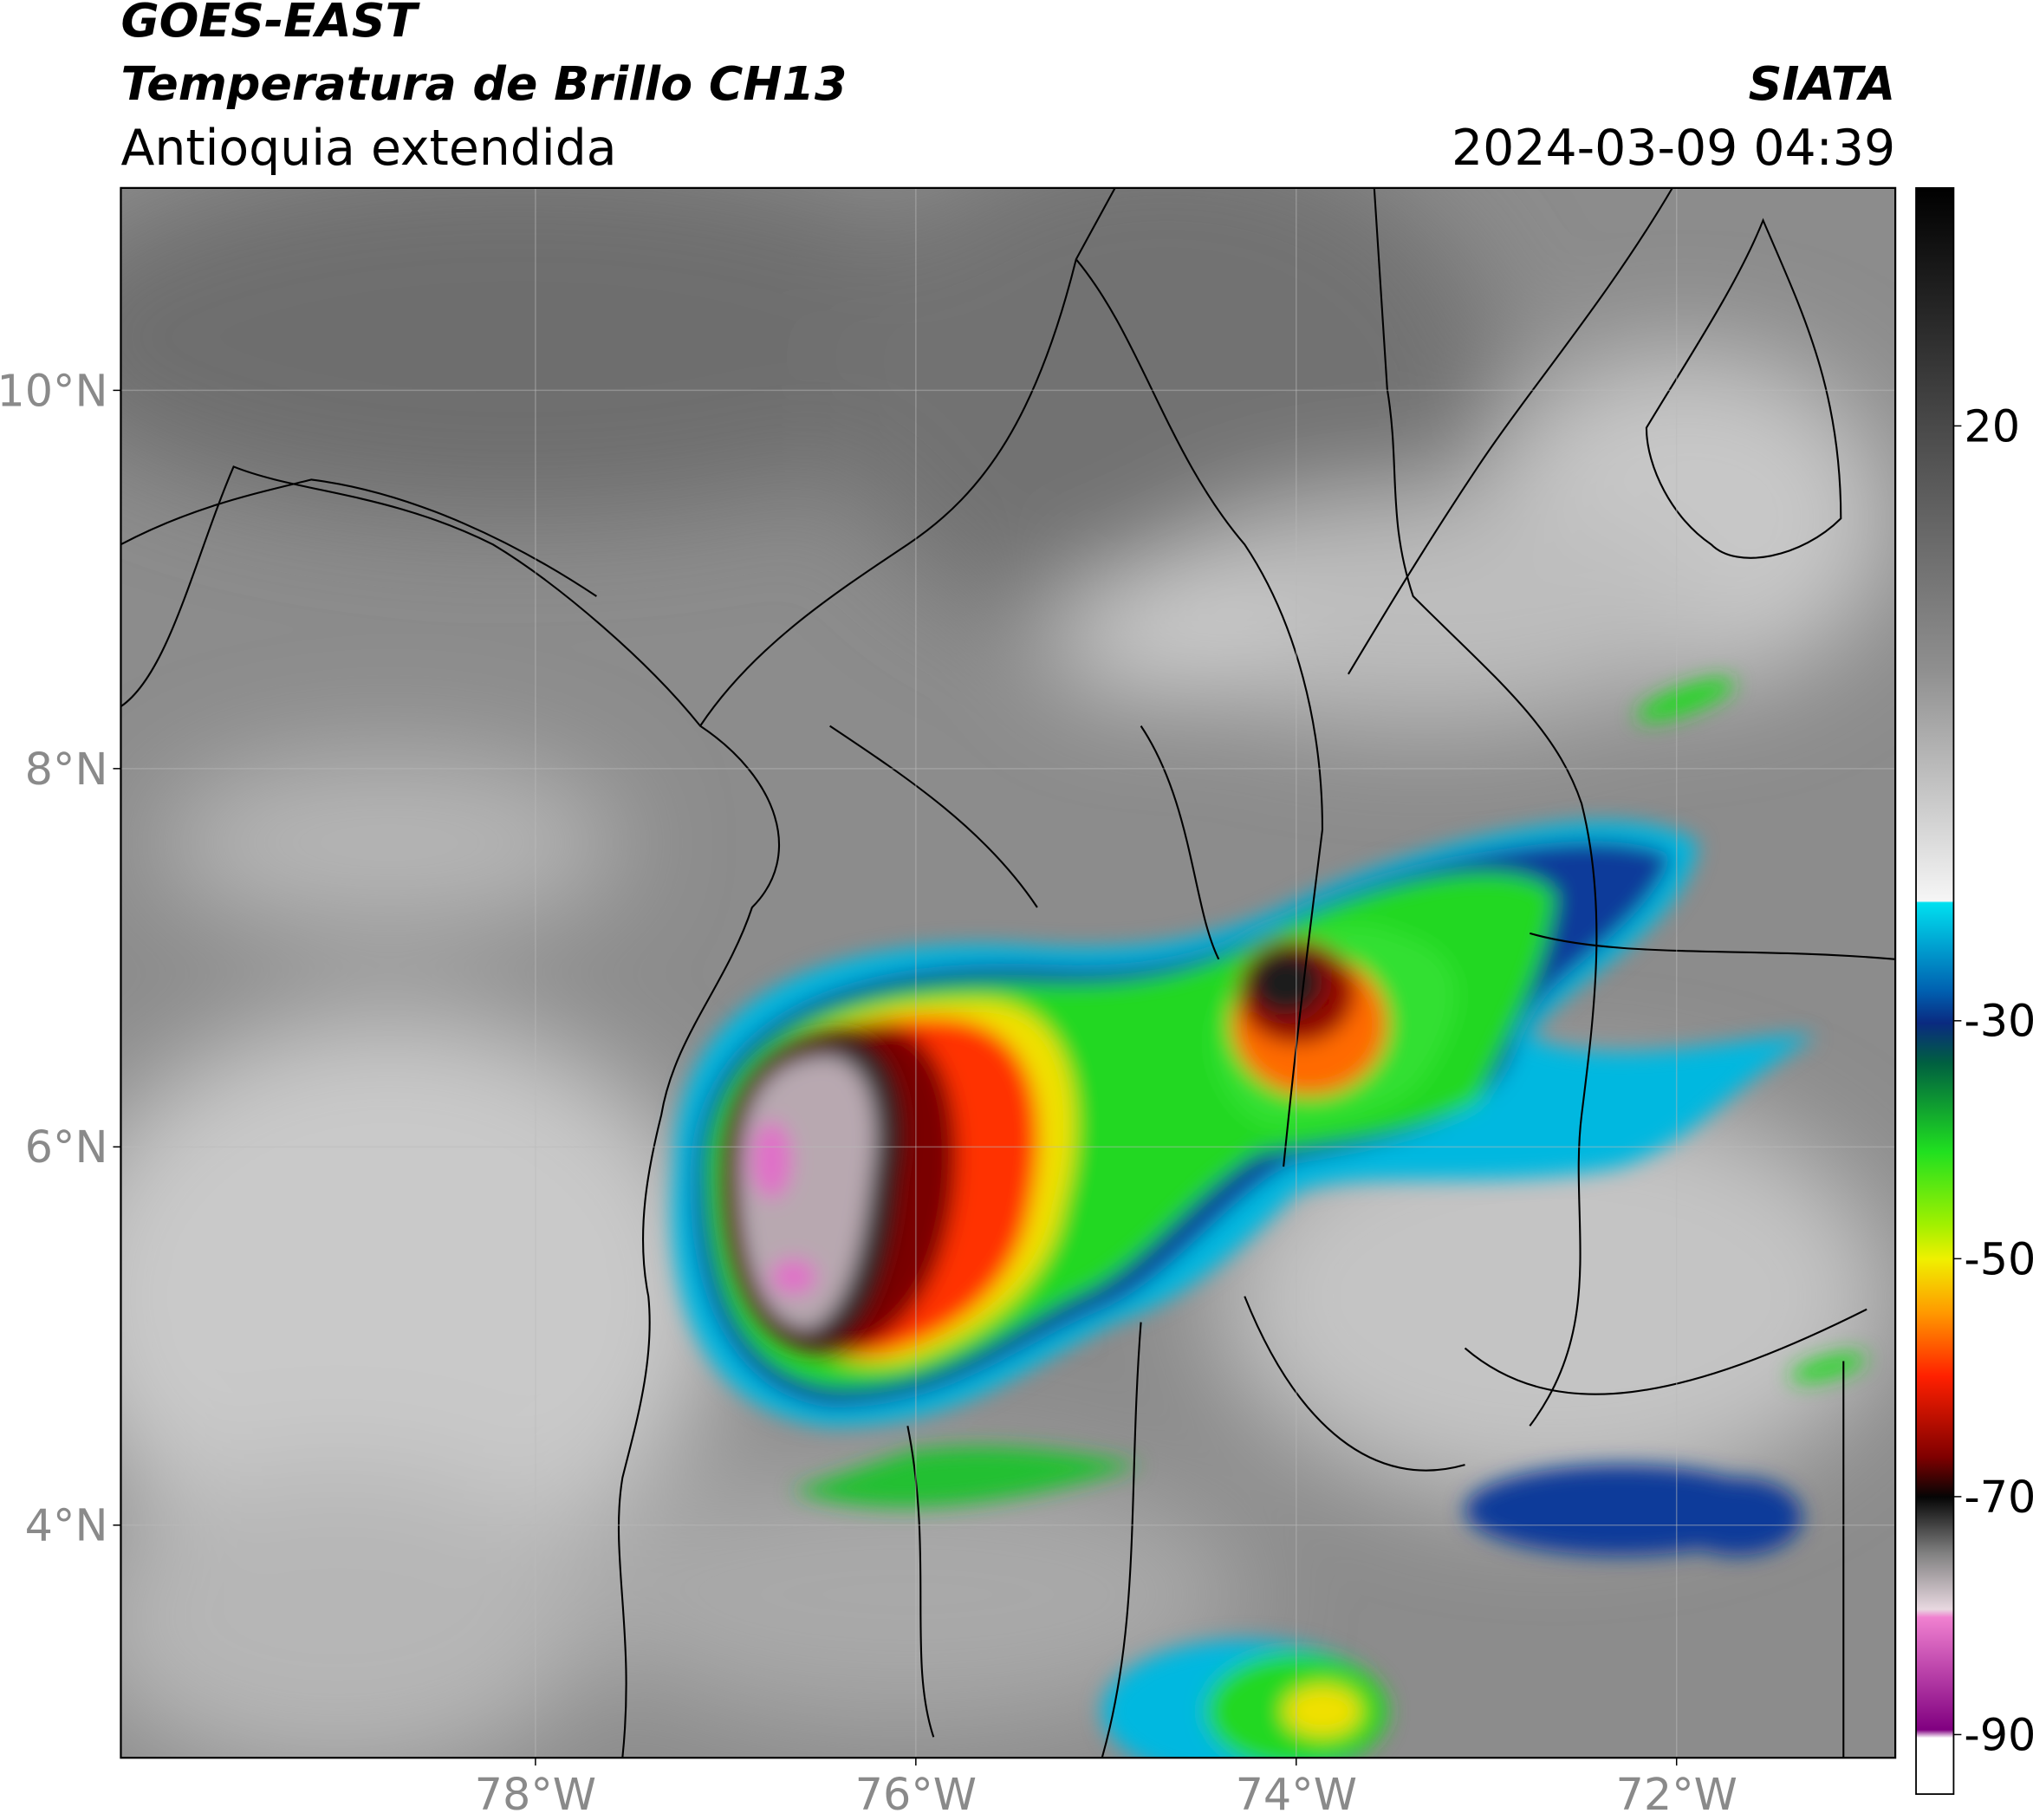 The width and height of the screenshot is (2033, 1820). What do you see at coordinates (66, 1147) in the screenshot?
I see `y-tick-label: 6°N` at bounding box center [66, 1147].